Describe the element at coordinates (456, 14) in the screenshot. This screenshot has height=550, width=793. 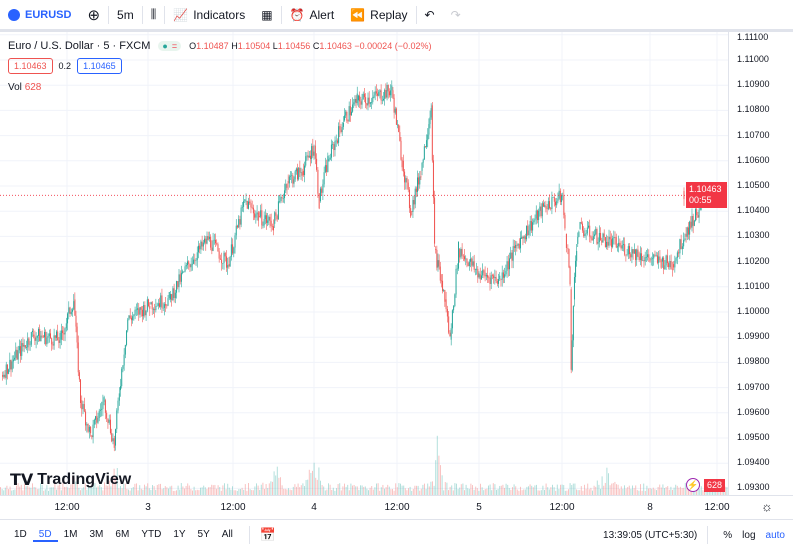
I see `redo-button: ↷` at that location.